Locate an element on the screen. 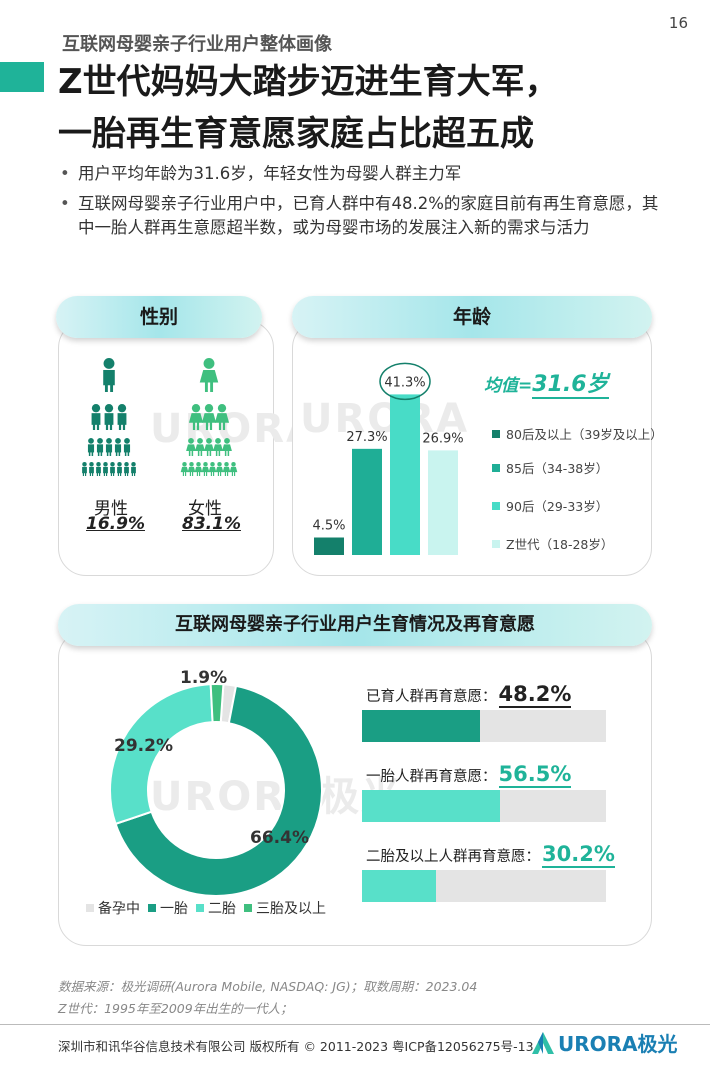  legend-label: 85后（34-38岁） is located at coordinates (557, 468).